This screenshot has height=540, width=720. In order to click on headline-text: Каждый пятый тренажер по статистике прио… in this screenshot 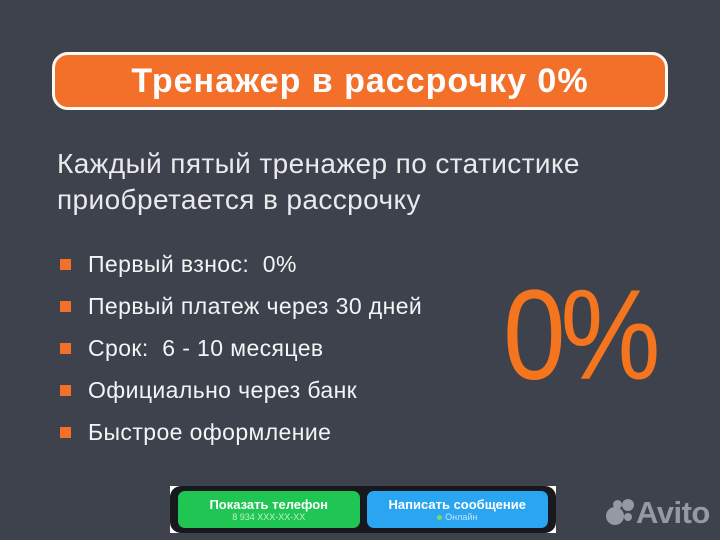, I will do `click(318, 181)`.